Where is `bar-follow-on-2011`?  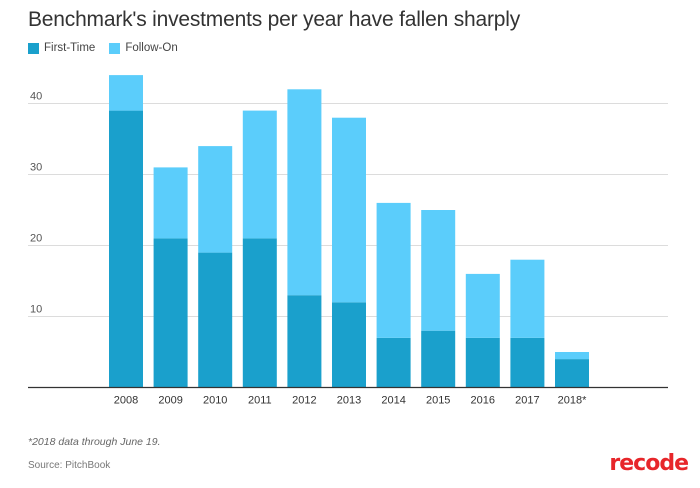
bar-follow-on-2011 is located at coordinates (259, 174).